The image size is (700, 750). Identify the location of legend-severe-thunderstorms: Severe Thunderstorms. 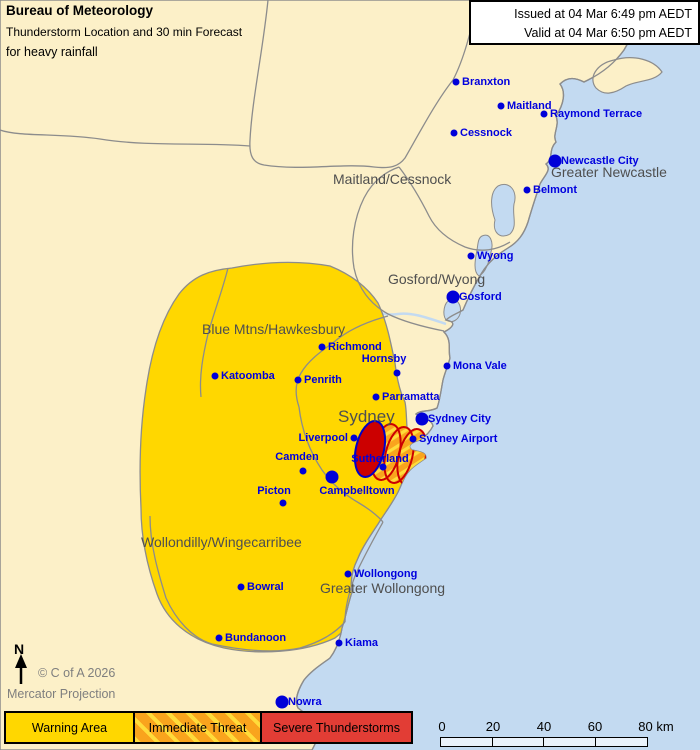
(336, 727).